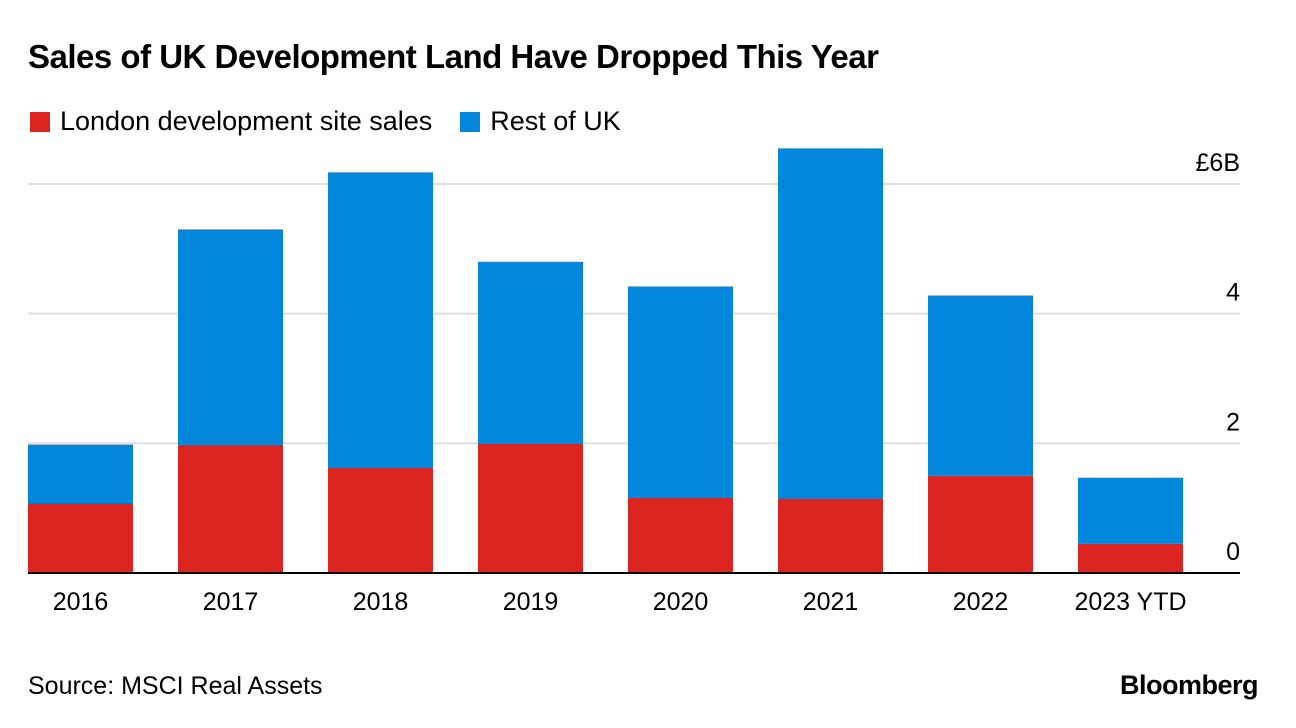  What do you see at coordinates (246, 121) in the screenshot?
I see `legend-label-london: London development site sales` at bounding box center [246, 121].